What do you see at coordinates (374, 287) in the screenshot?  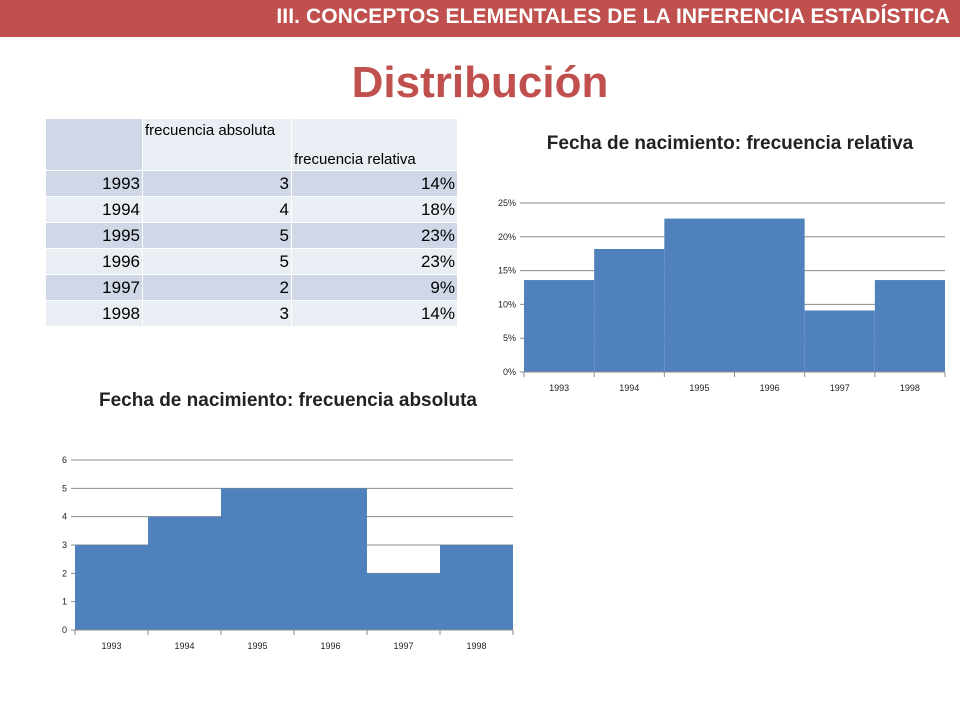 I see `table-cell-relative: 9%` at bounding box center [374, 287].